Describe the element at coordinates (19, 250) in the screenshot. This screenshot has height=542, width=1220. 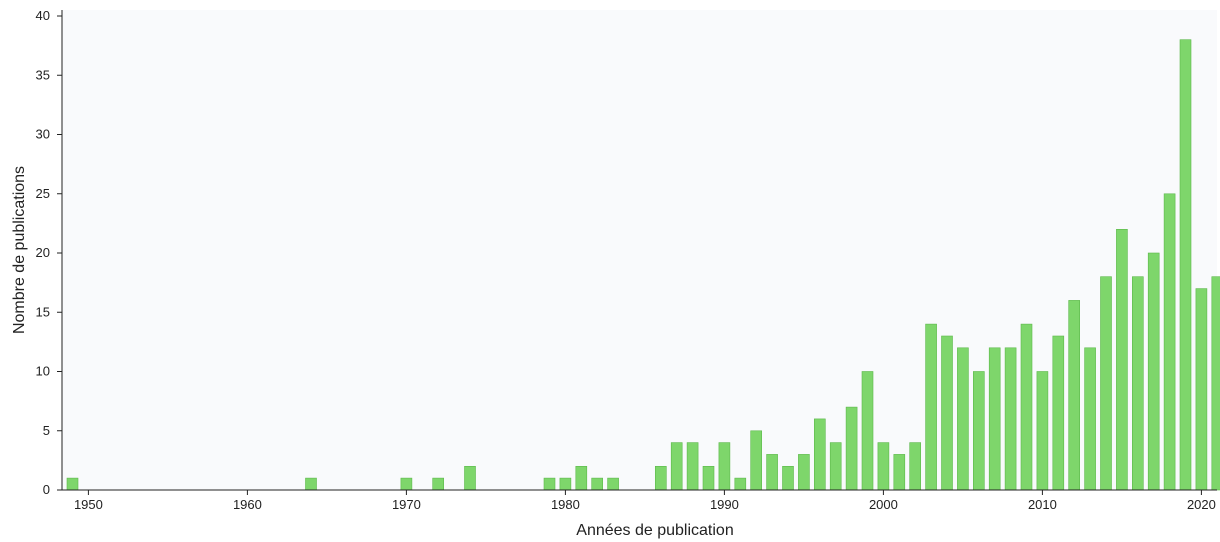
I see `y-axis-title: Nombre de publications` at that location.